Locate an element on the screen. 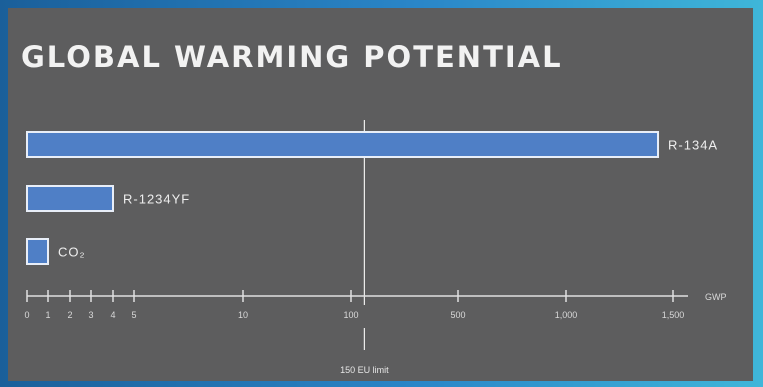  category-label: CO₂ is located at coordinates (72, 252).